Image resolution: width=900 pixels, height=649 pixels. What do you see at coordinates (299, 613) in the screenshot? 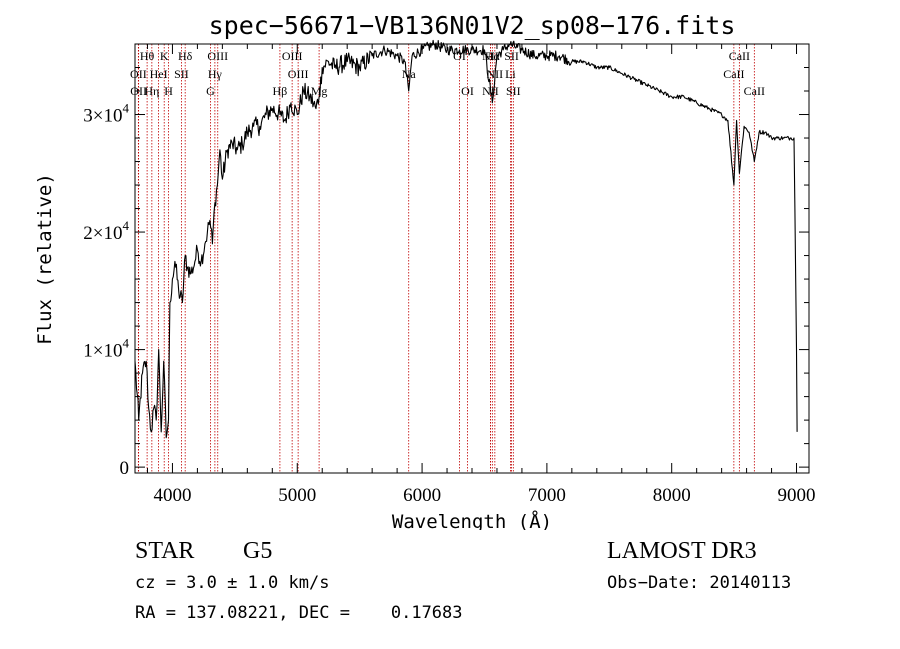
I see `coordinates: RA = 137.08221, DEC = 0.17683` at bounding box center [299, 613].